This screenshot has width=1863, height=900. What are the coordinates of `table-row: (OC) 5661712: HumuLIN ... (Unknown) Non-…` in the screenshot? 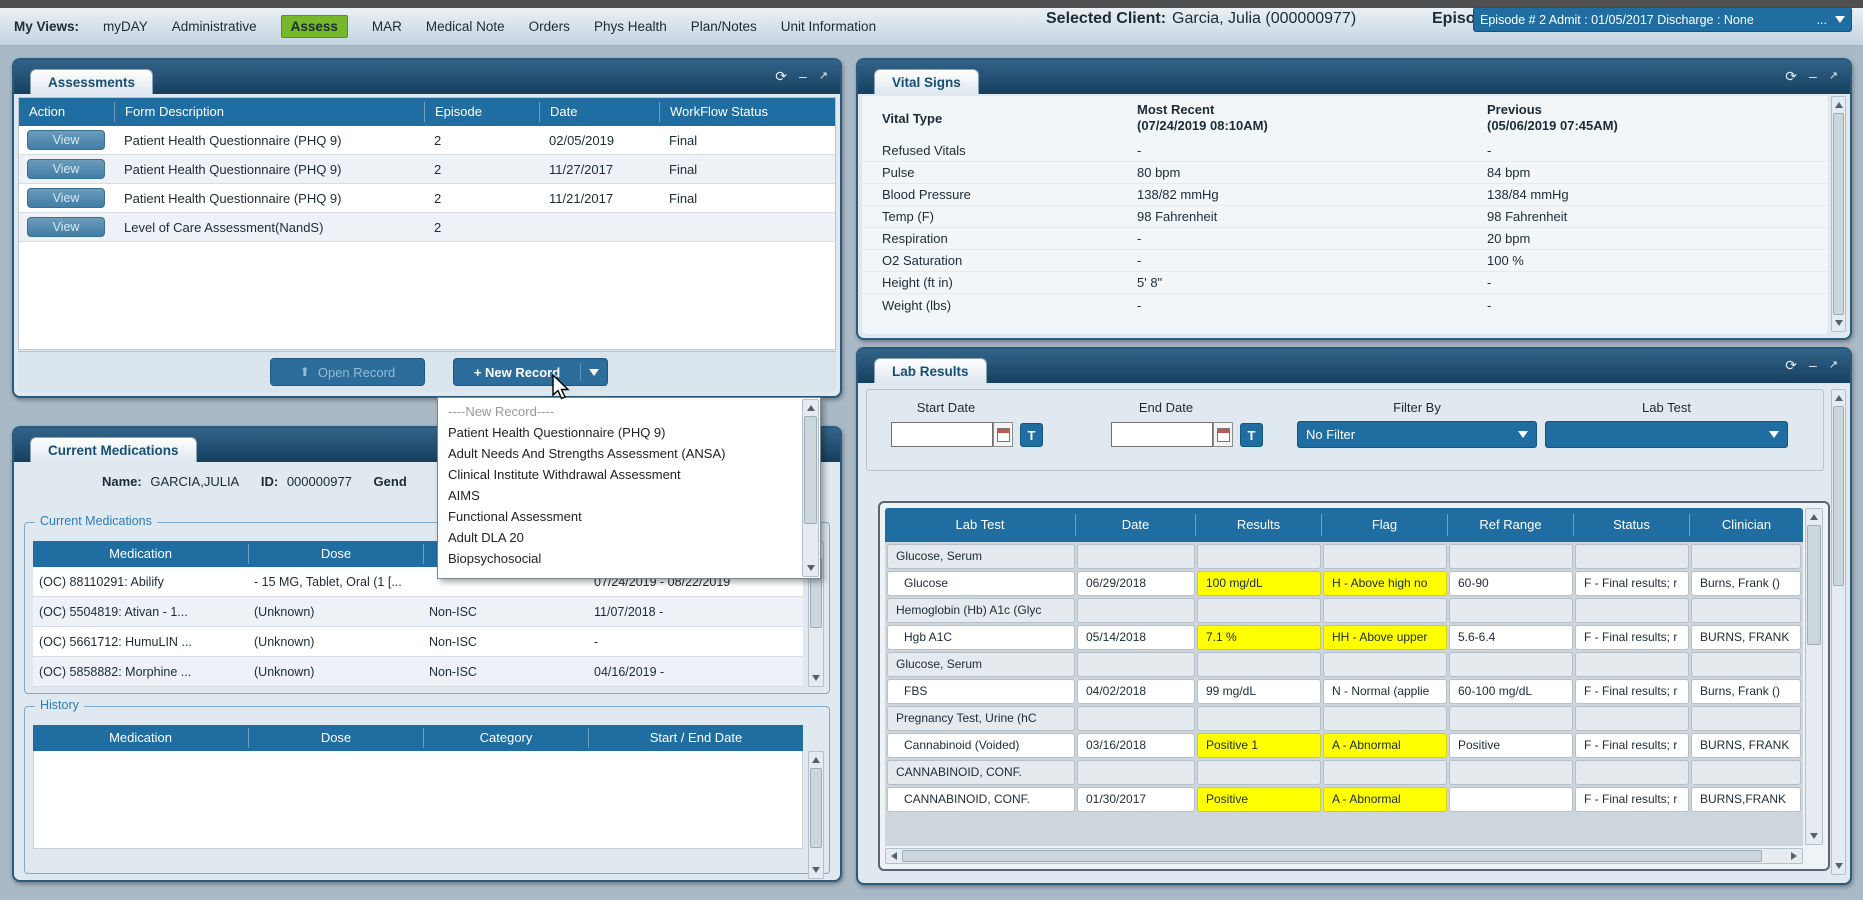 It's located at (418, 642).